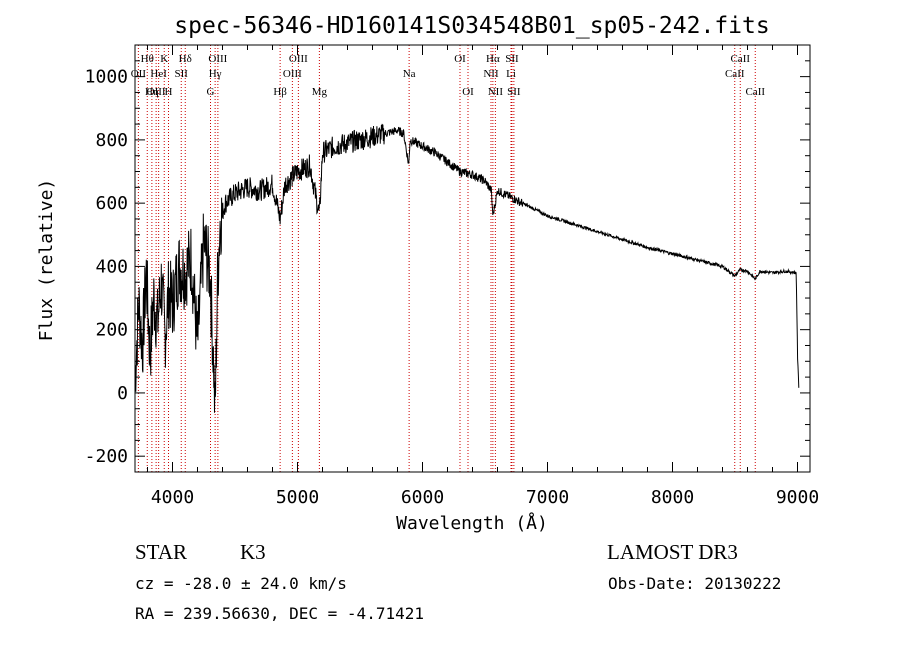  What do you see at coordinates (672, 552) in the screenshot?
I see `survey-name: LAMOST DR3` at bounding box center [672, 552].